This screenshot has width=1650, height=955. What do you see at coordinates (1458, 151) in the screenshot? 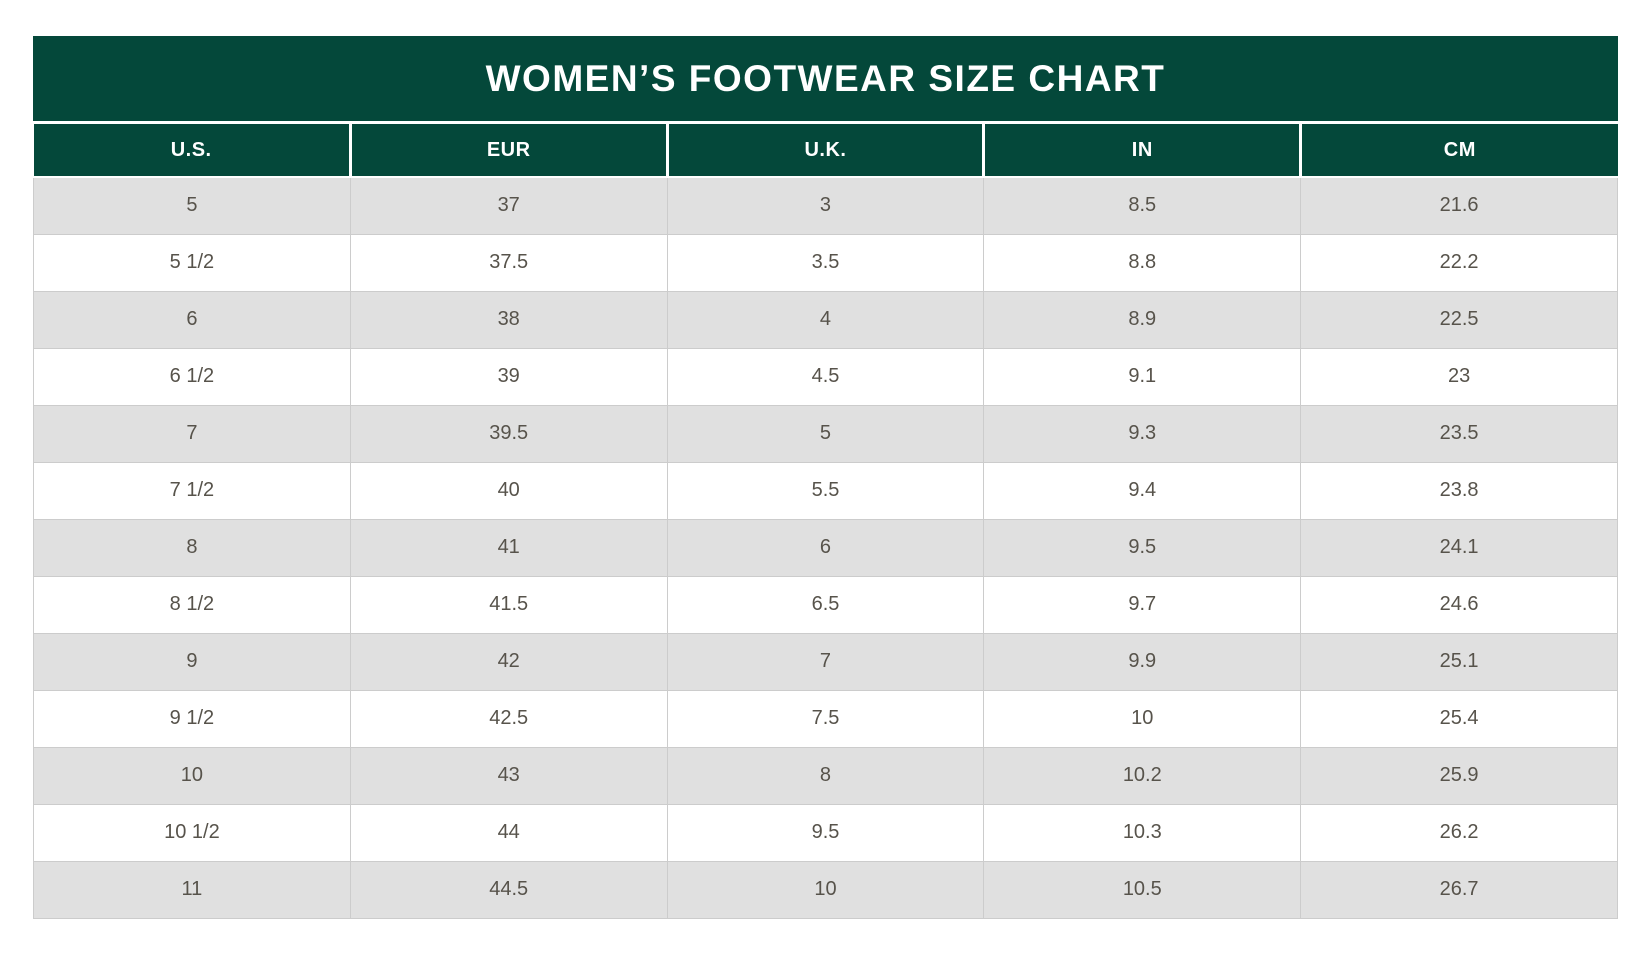
I see `column-header-cm: CM` at bounding box center [1458, 151].